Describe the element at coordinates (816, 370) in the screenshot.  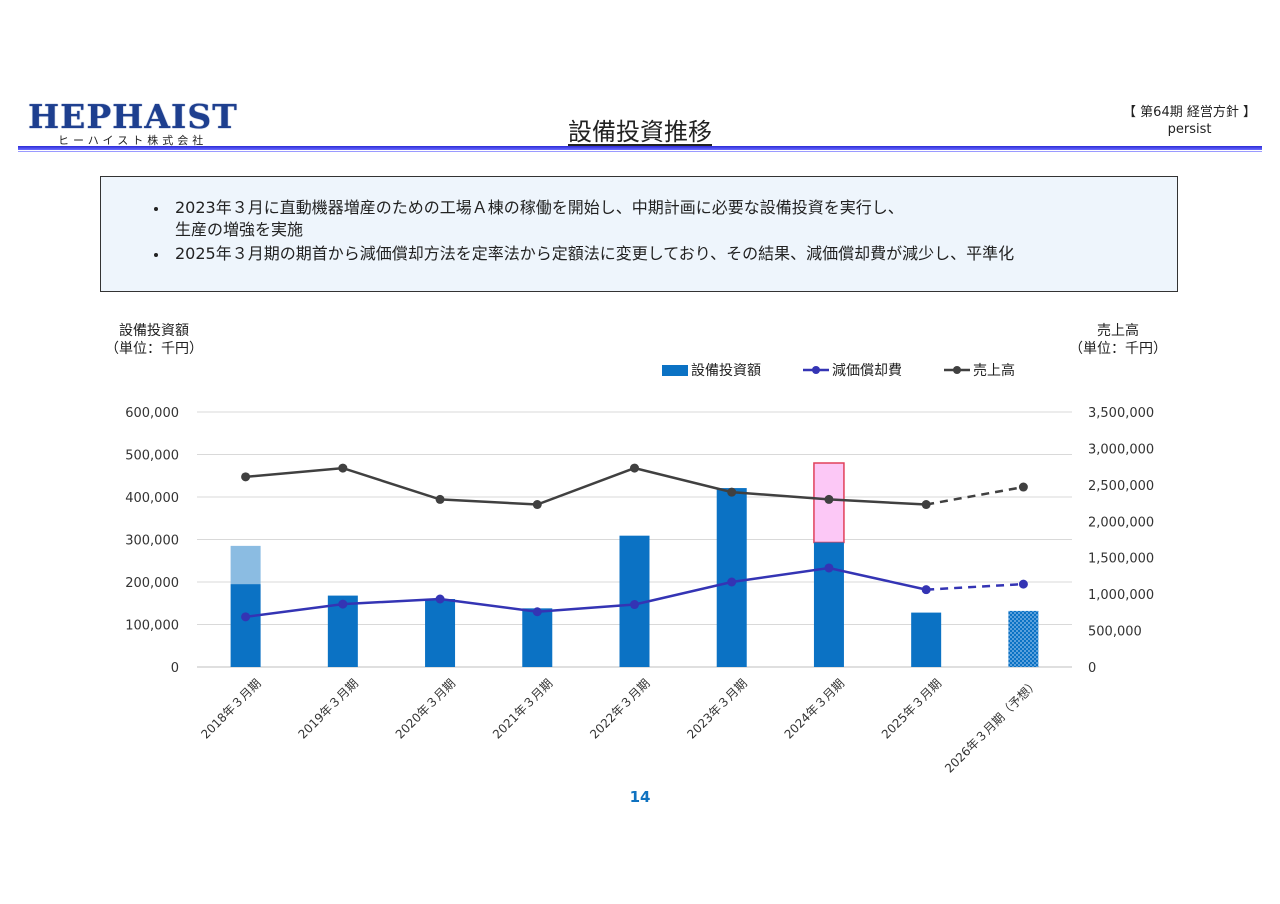
I see `legend-depreciation-marker` at that location.